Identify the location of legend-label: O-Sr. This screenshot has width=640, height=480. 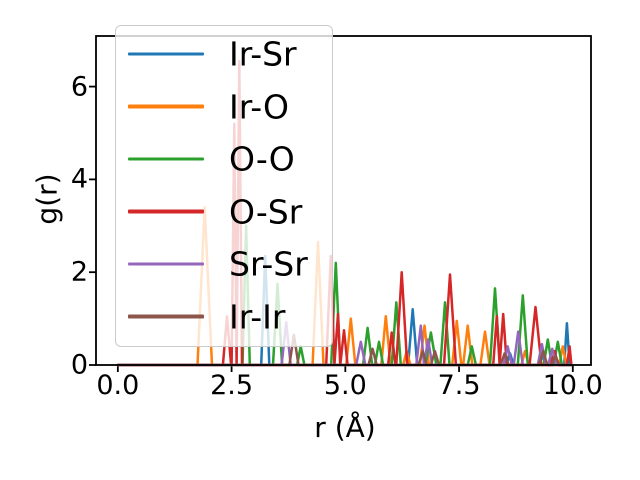
(266, 211).